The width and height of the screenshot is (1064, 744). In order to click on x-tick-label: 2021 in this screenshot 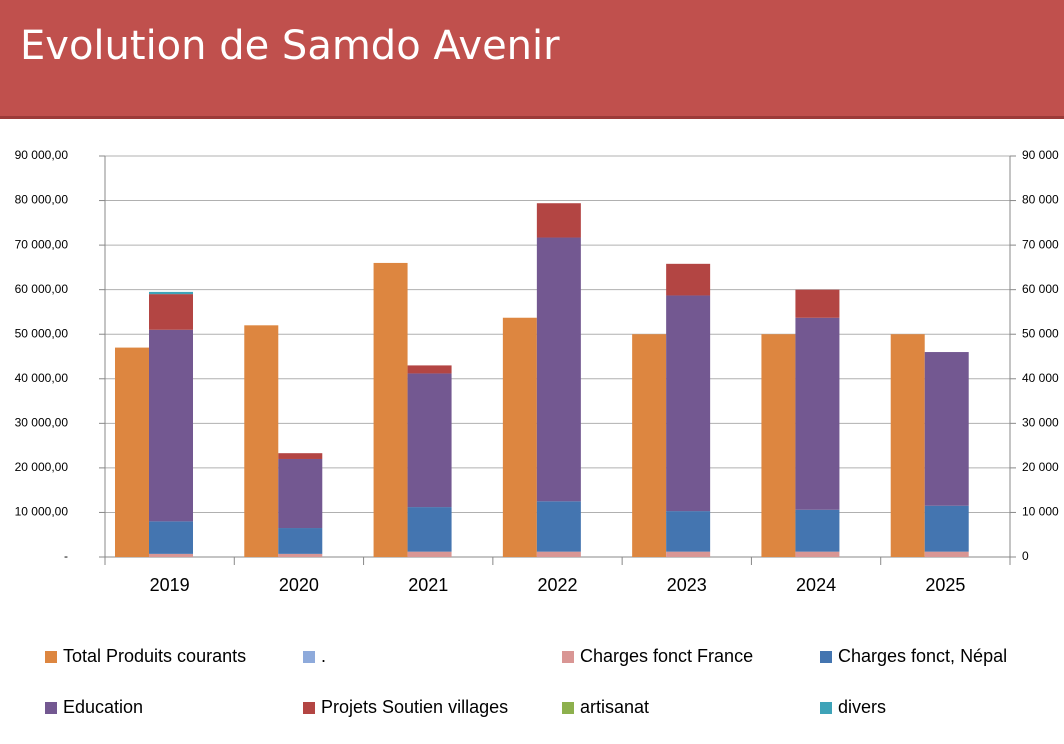, I will do `click(428, 585)`.